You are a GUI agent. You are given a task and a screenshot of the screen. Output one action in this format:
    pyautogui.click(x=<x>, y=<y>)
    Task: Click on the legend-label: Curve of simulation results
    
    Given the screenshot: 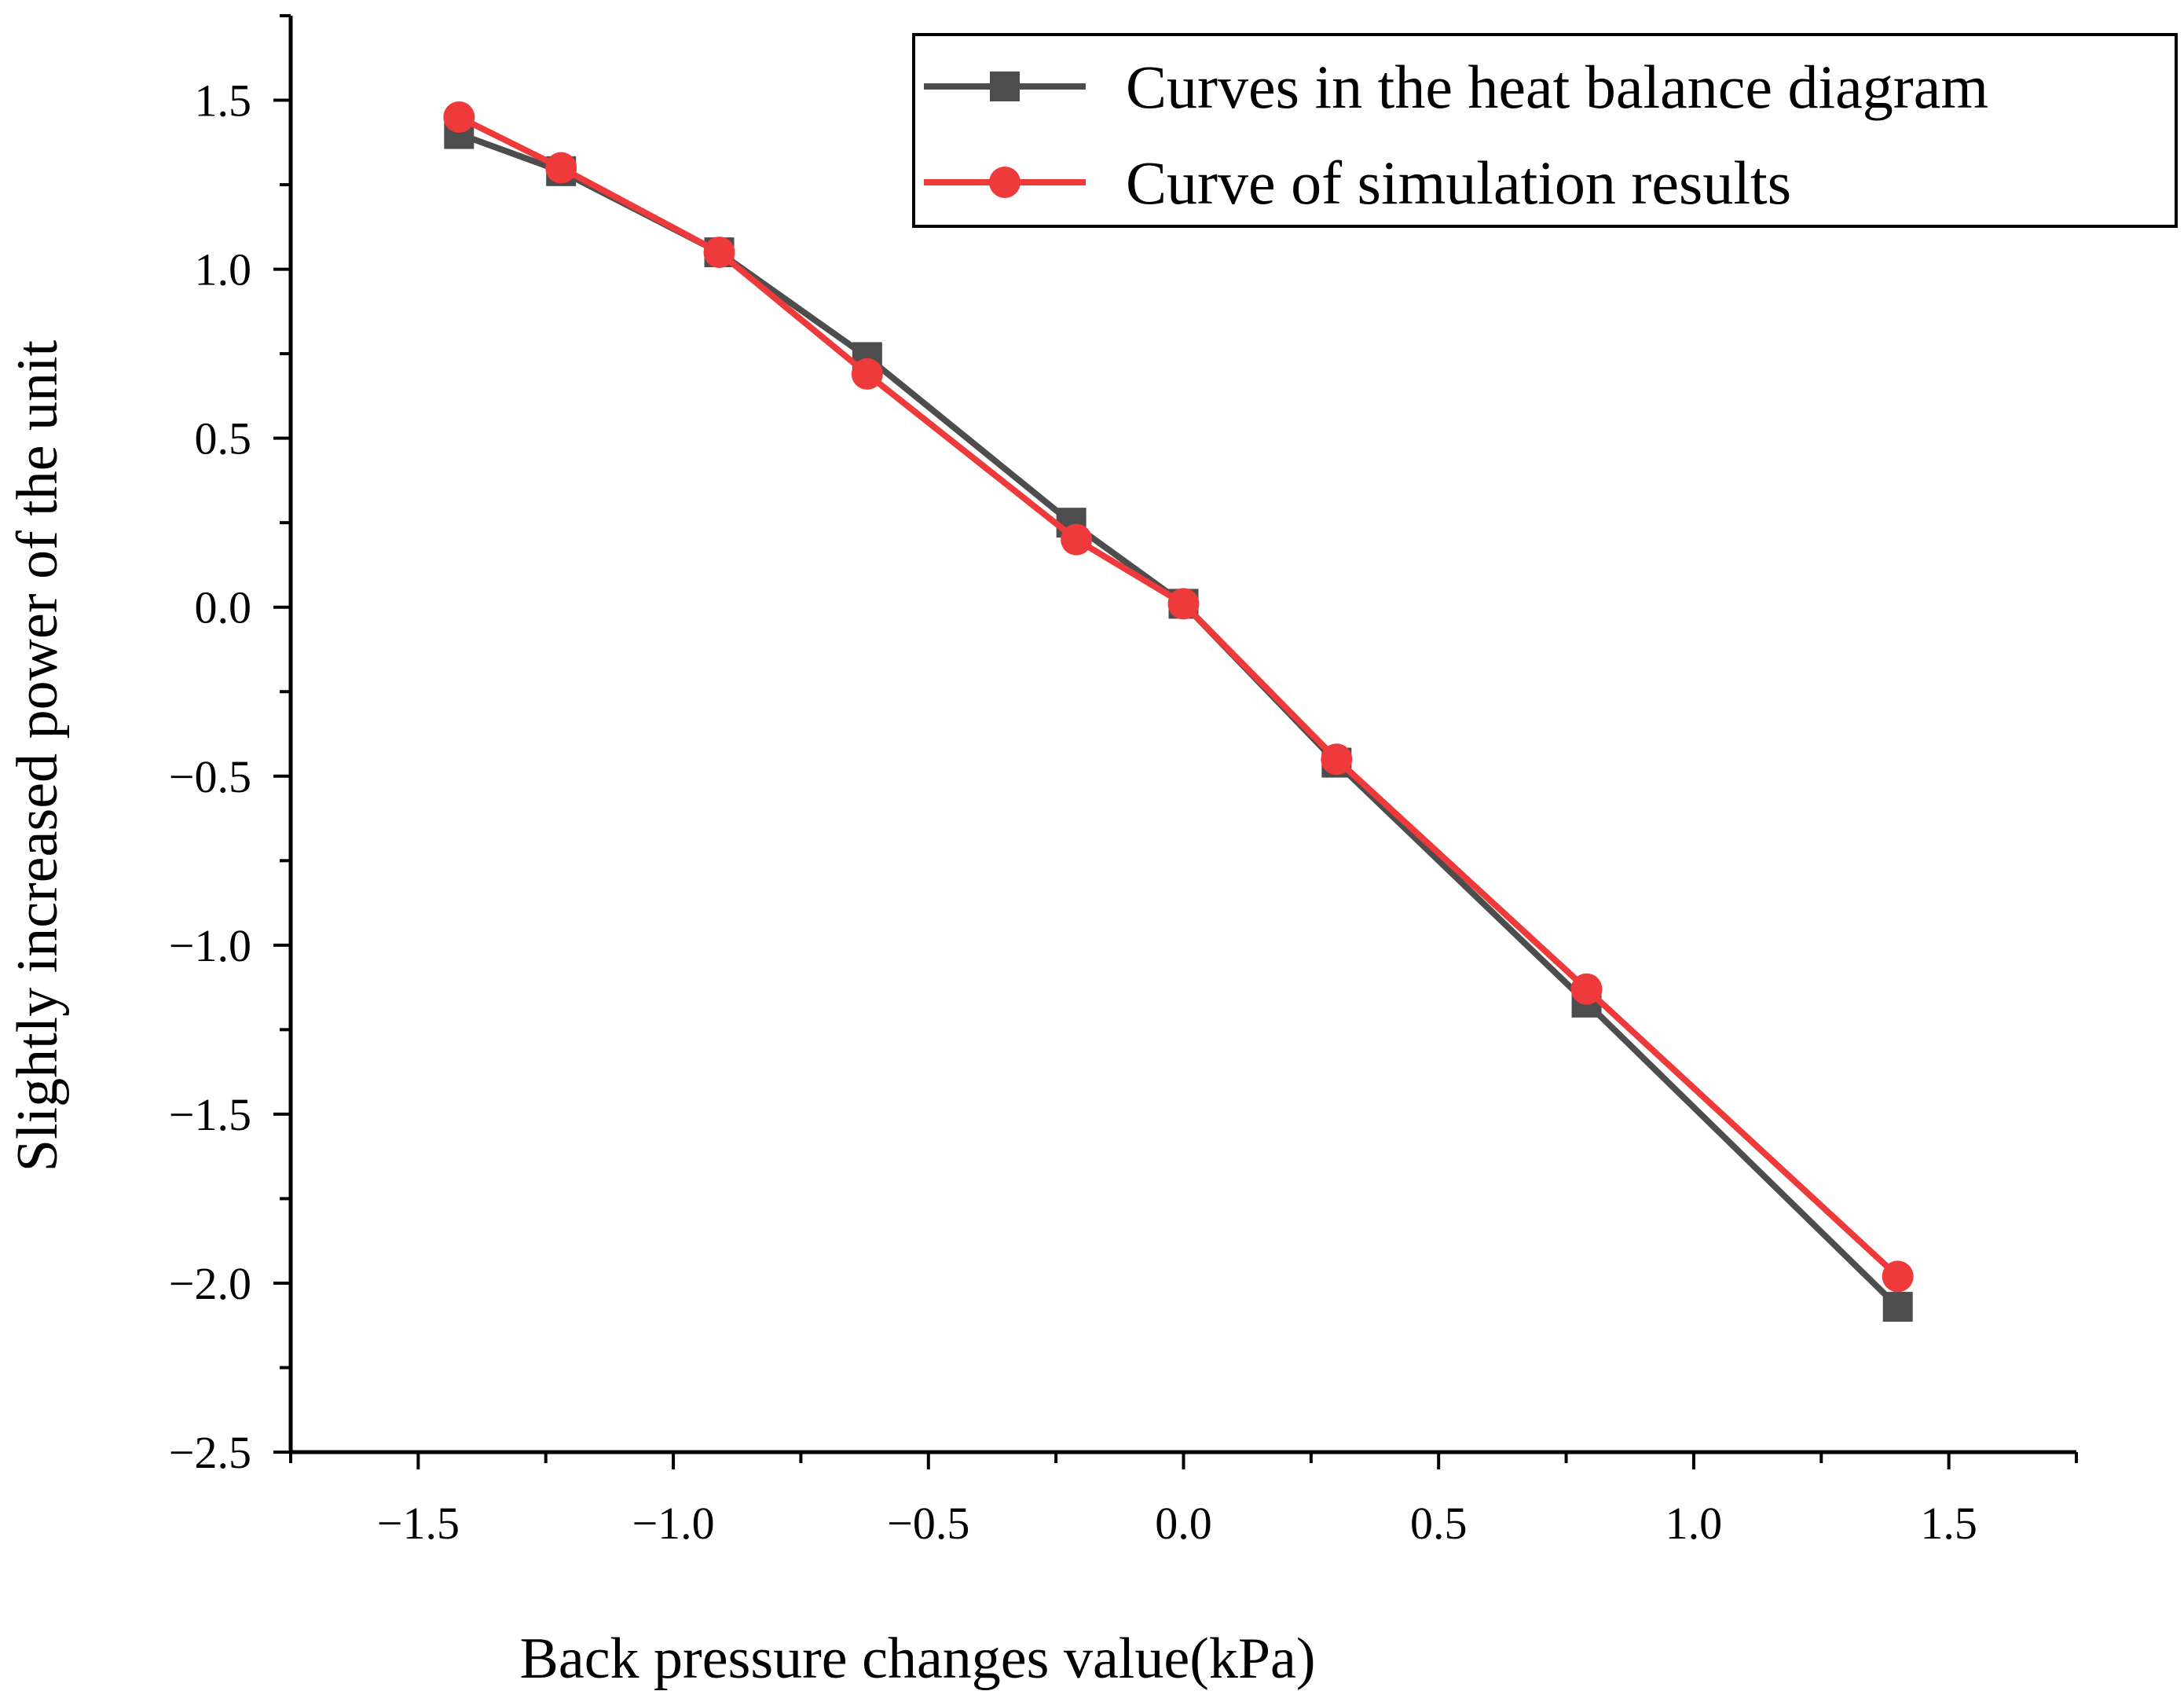 What is the action you would take?
    pyautogui.click(x=1458, y=183)
    